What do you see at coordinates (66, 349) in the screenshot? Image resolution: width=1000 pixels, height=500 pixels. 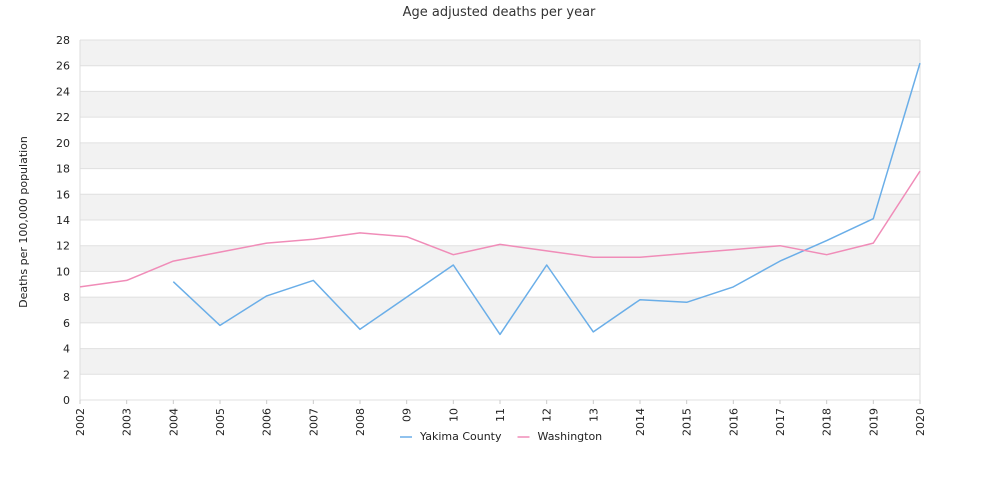 I see `y-tick-label: 4` at bounding box center [66, 349].